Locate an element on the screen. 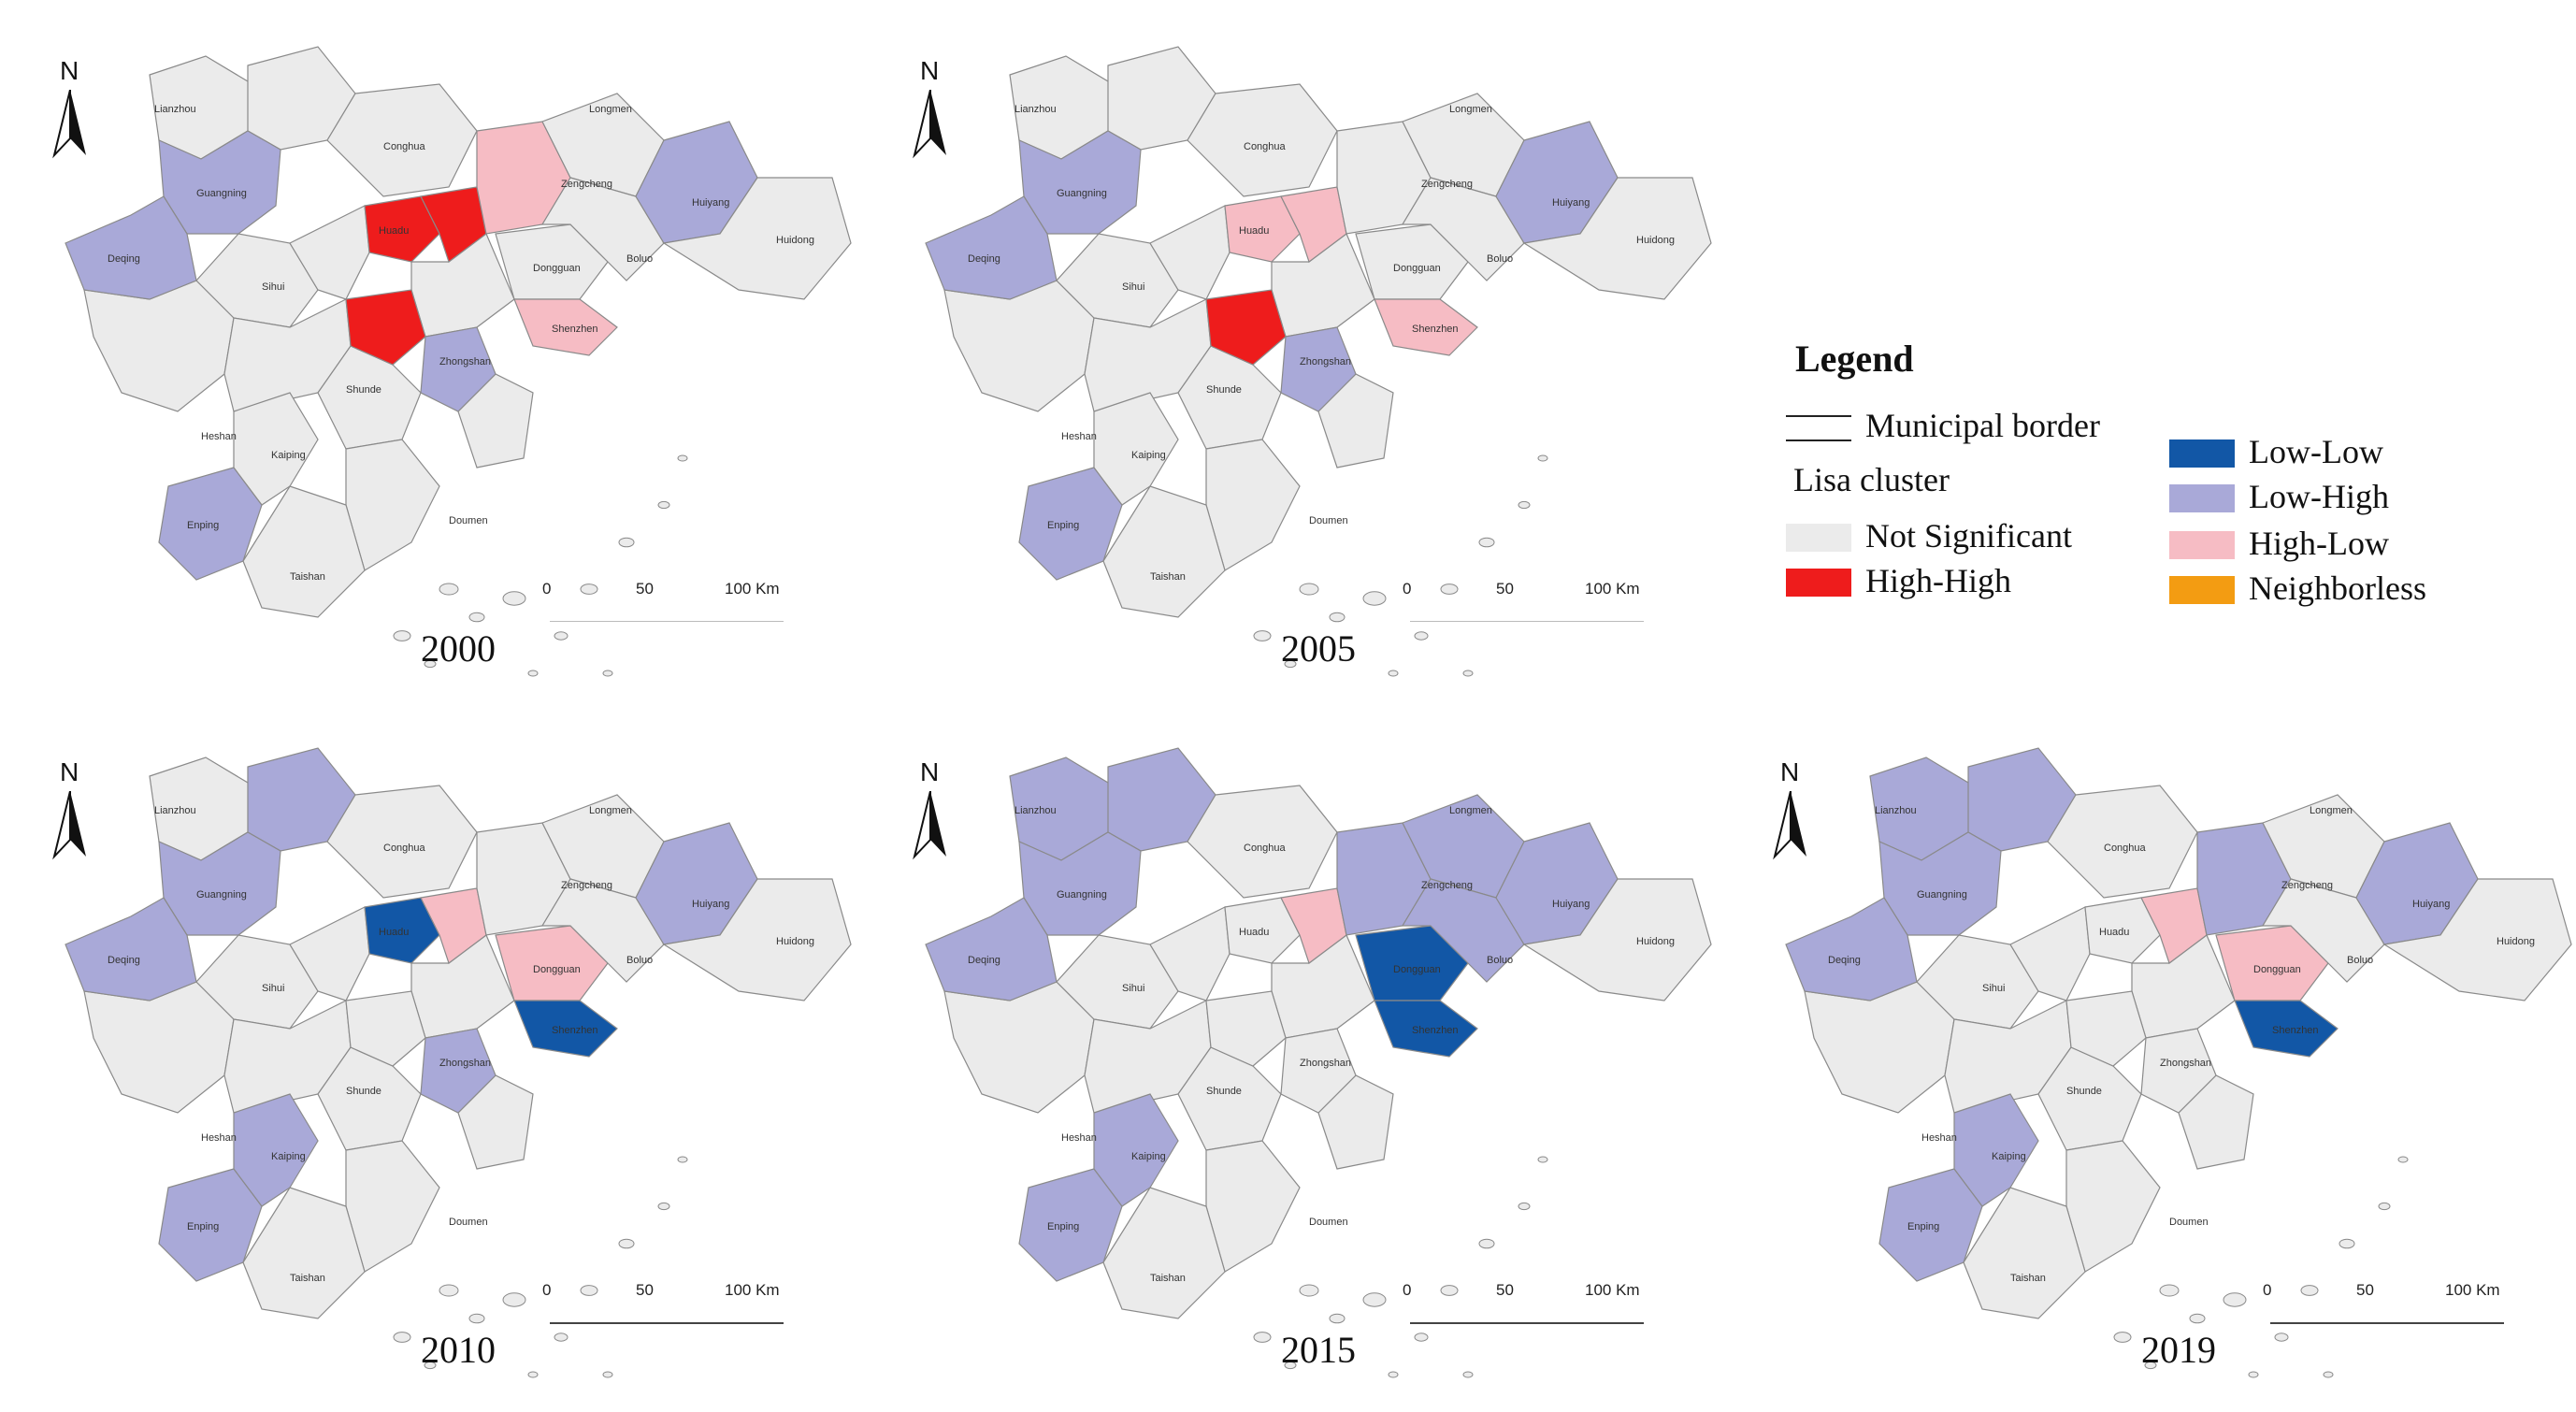 This screenshot has width=2576, height=1412. legend-high-high: High-High is located at coordinates (1938, 580).